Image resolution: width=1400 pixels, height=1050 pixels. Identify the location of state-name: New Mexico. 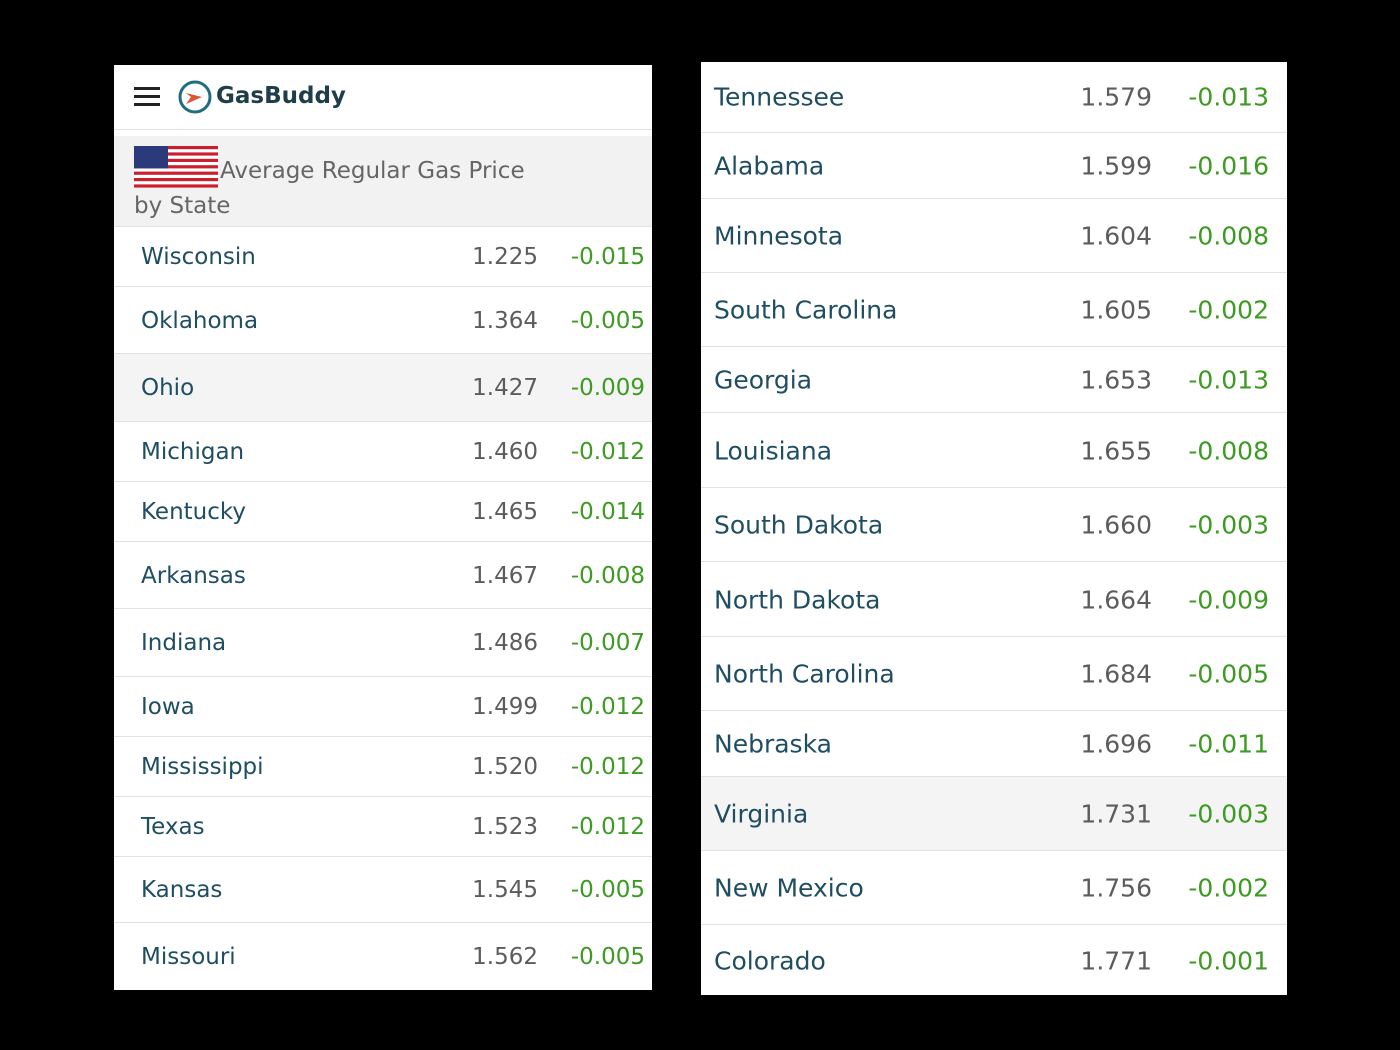
(789, 888).